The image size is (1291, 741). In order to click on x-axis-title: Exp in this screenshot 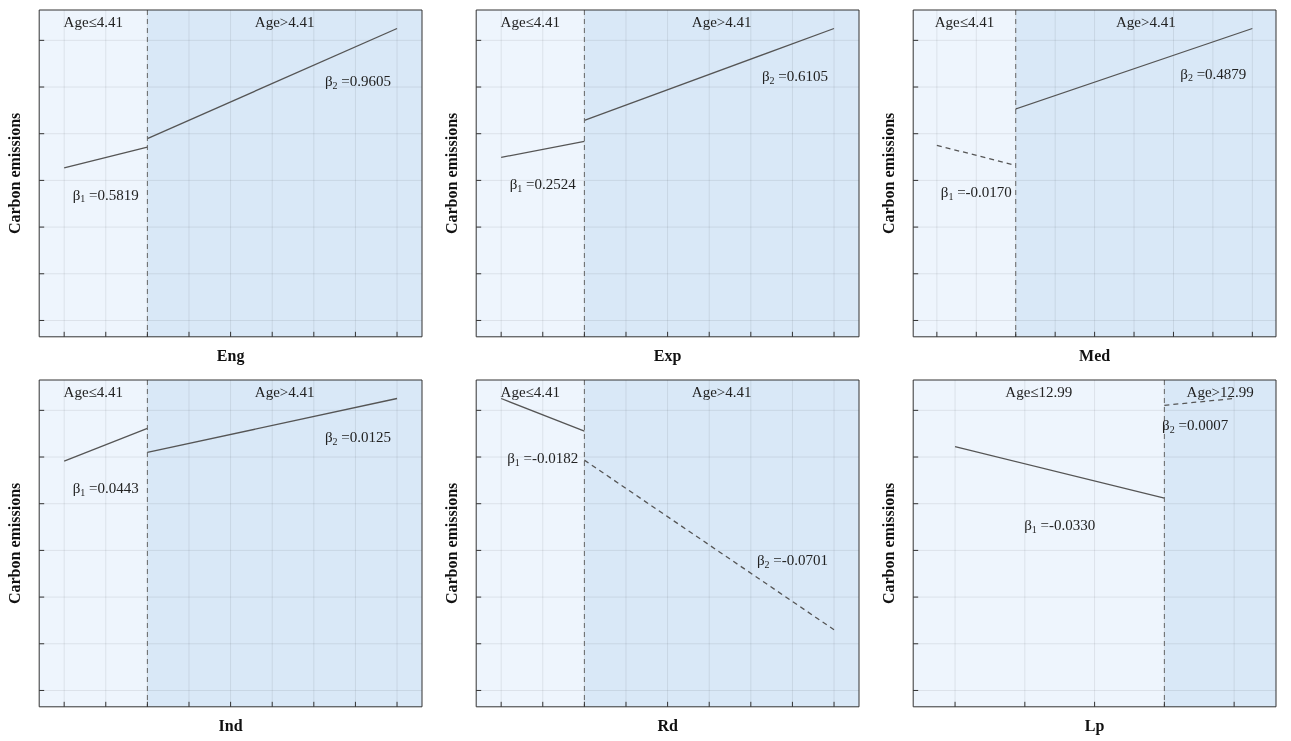, I will do `click(667, 355)`.